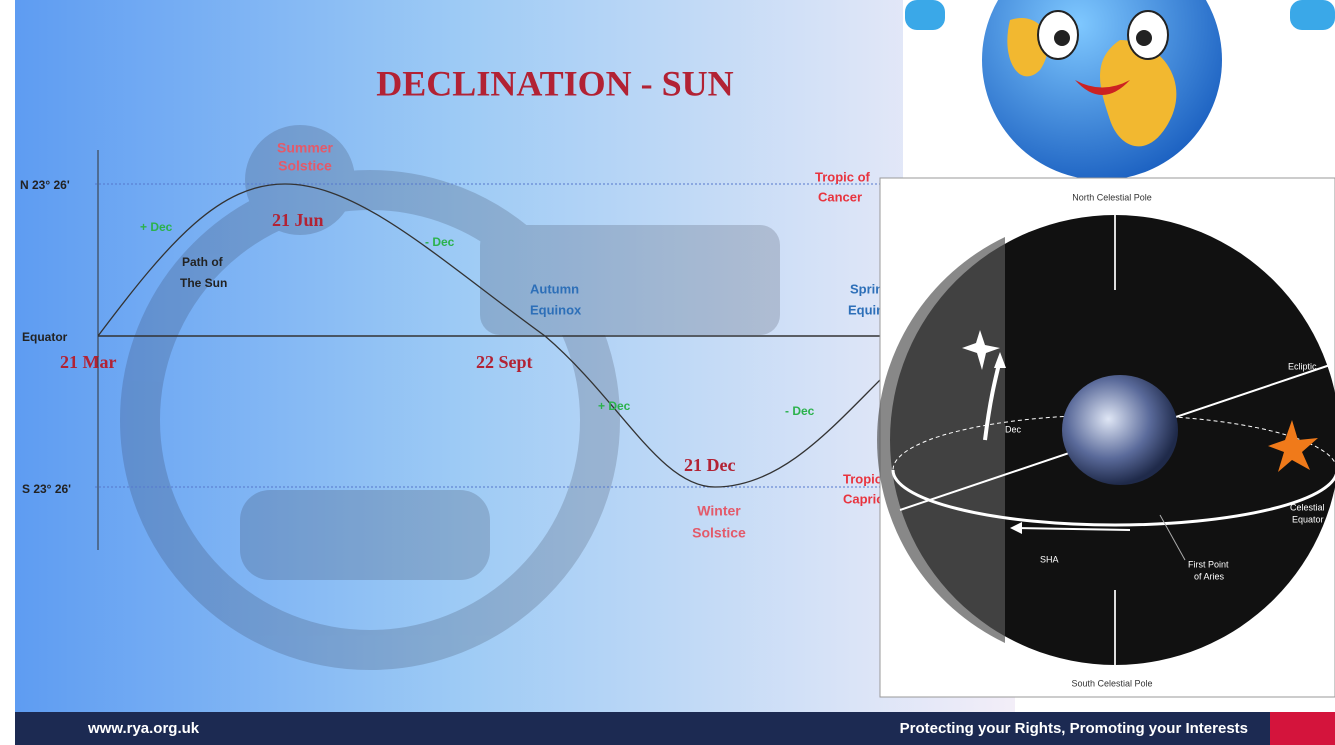  I want to click on sha-label: SHA, so click(1049, 559).